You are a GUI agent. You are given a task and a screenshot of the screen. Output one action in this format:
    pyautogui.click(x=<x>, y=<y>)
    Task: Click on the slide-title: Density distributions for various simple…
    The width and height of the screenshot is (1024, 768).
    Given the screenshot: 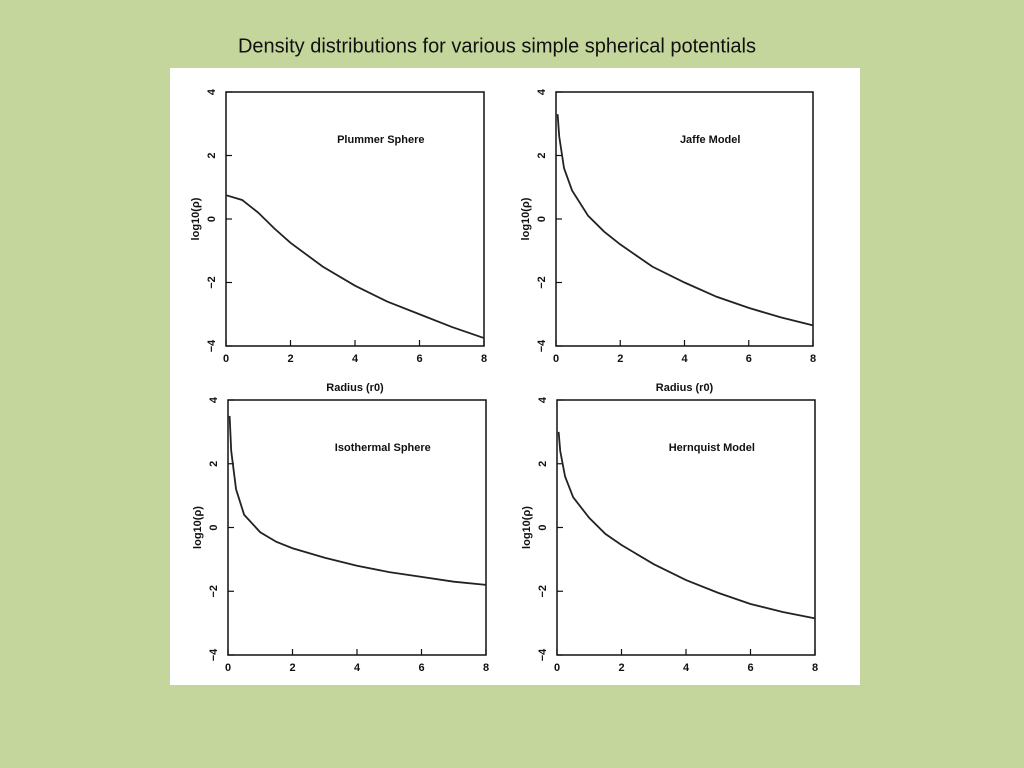 What is the action you would take?
    pyautogui.click(x=497, y=46)
    